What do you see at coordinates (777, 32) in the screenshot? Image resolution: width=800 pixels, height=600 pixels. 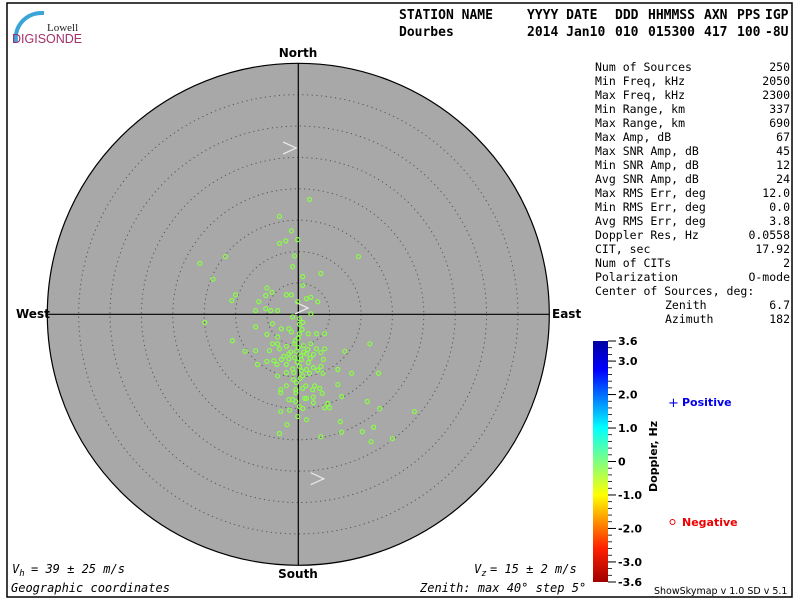 I see `header-igp: -8U` at bounding box center [777, 32].